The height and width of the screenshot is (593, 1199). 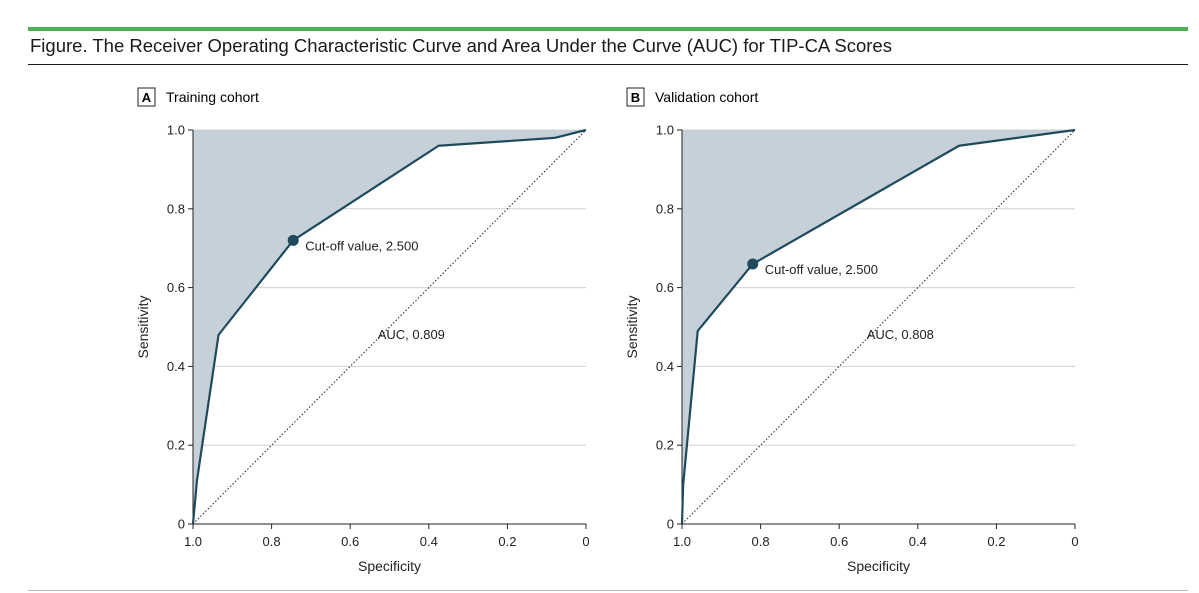 What do you see at coordinates (411, 334) in the screenshot?
I see `panel-a-auc-label: AUC, 0.809` at bounding box center [411, 334].